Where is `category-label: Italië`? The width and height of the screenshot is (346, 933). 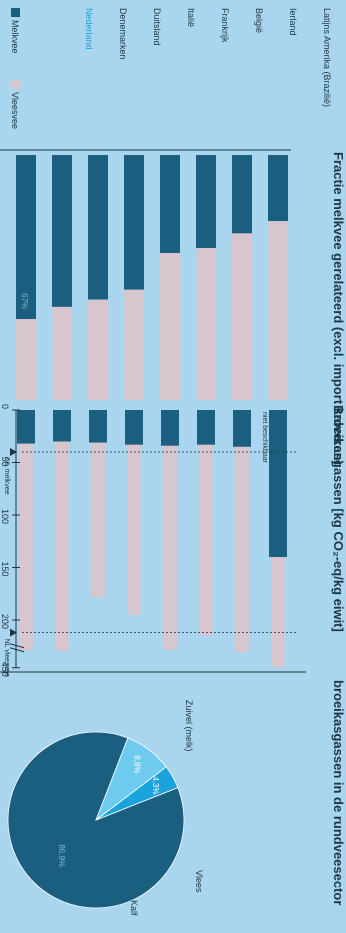
category-label: Italië is located at coordinates (191, 17).